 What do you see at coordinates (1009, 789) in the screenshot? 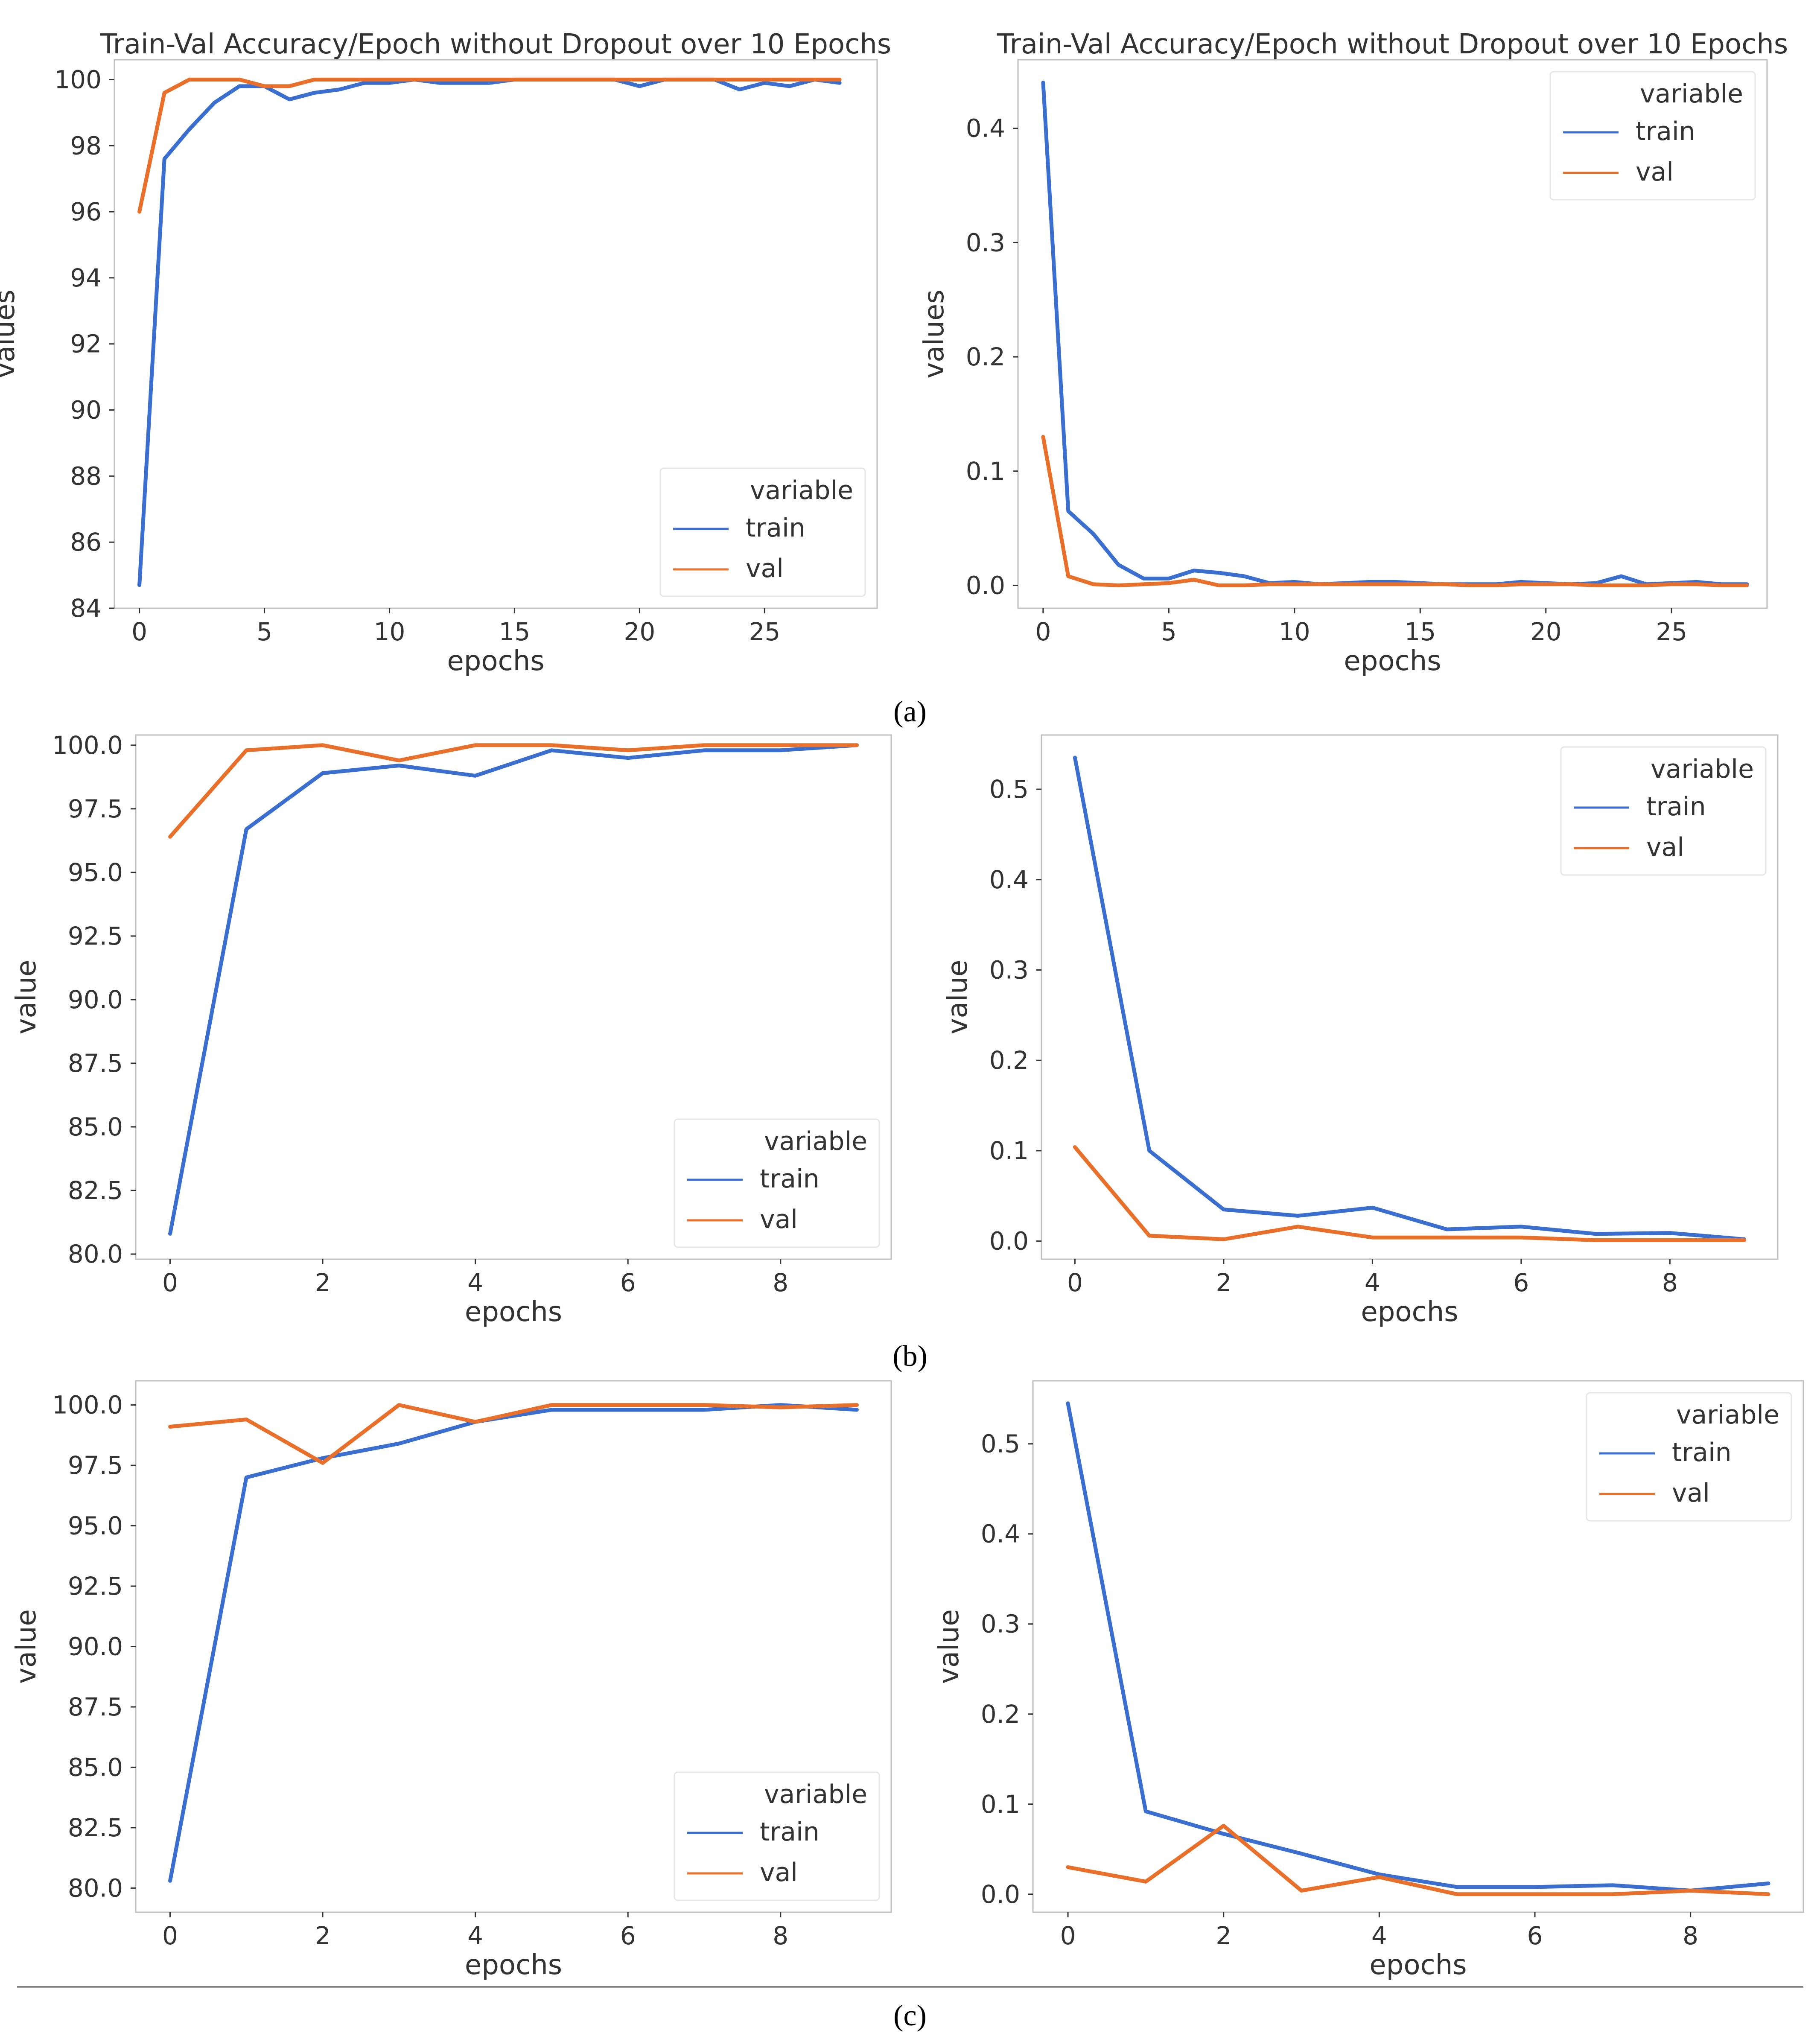
I see `y-tick-label: 0.5` at bounding box center [1009, 789].